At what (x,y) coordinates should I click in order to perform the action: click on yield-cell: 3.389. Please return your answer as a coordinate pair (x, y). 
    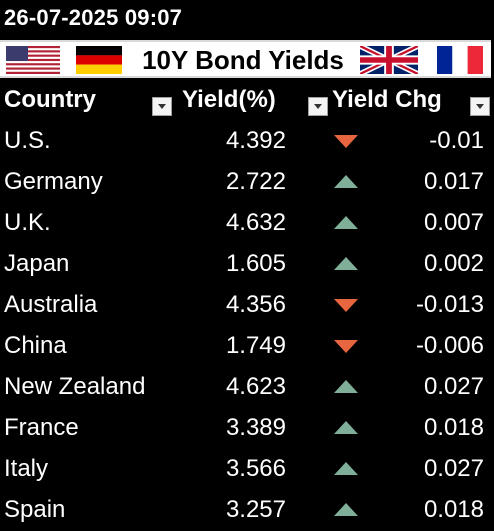
    Looking at the image, I should click on (255, 427).